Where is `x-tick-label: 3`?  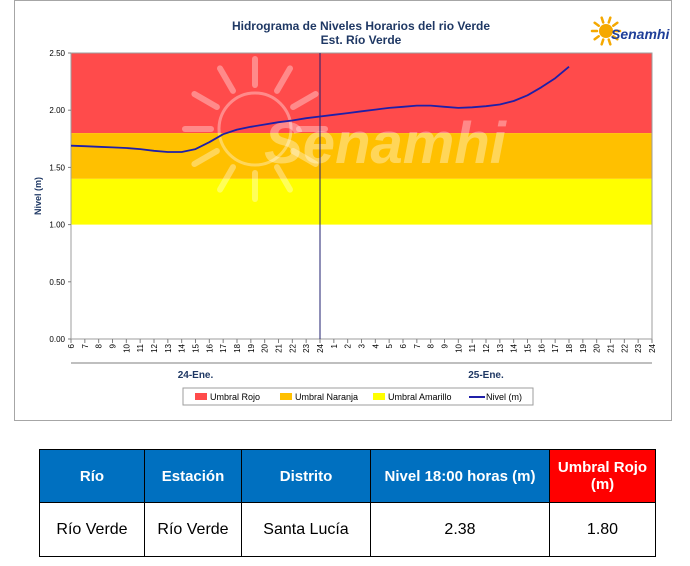 x-tick-label: 3 is located at coordinates (362, 345).